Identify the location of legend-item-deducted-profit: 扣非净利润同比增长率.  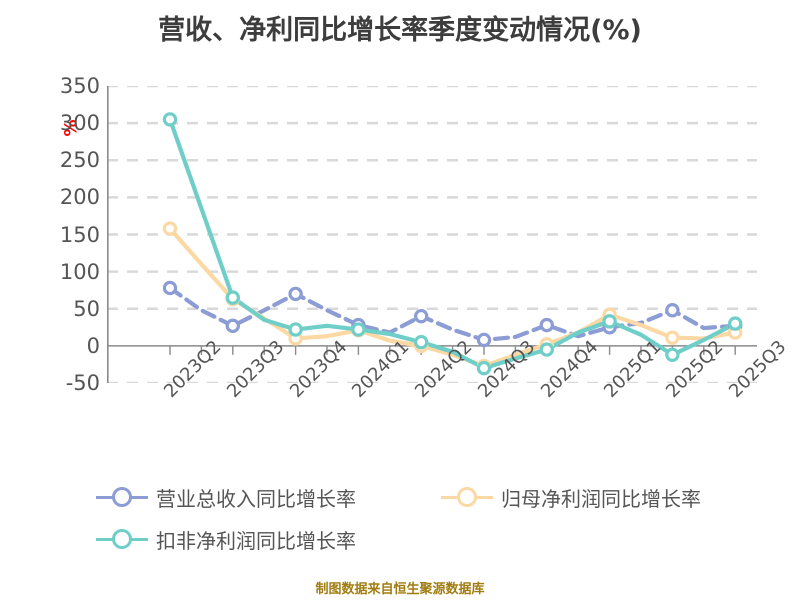
(268, 539).